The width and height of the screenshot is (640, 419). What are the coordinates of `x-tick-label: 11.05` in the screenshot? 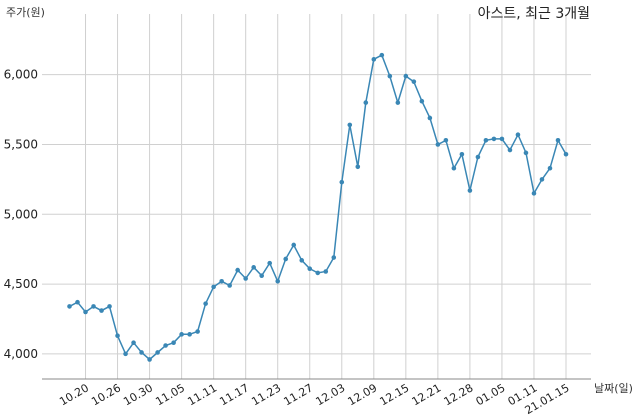 It's located at (170, 394).